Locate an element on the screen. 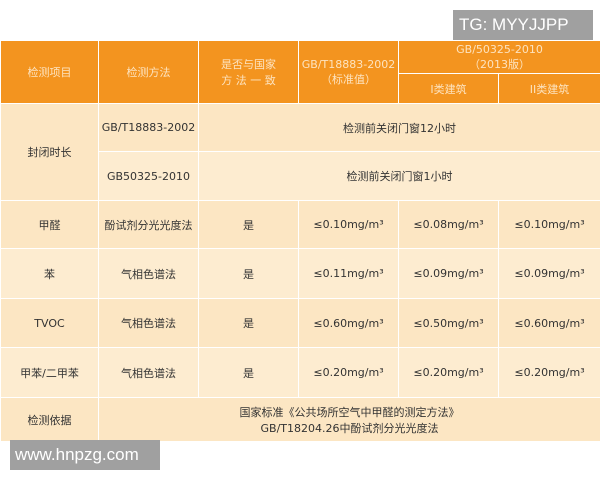  header-std1: GB/T18883-2002 （标准值） is located at coordinates (348, 72).